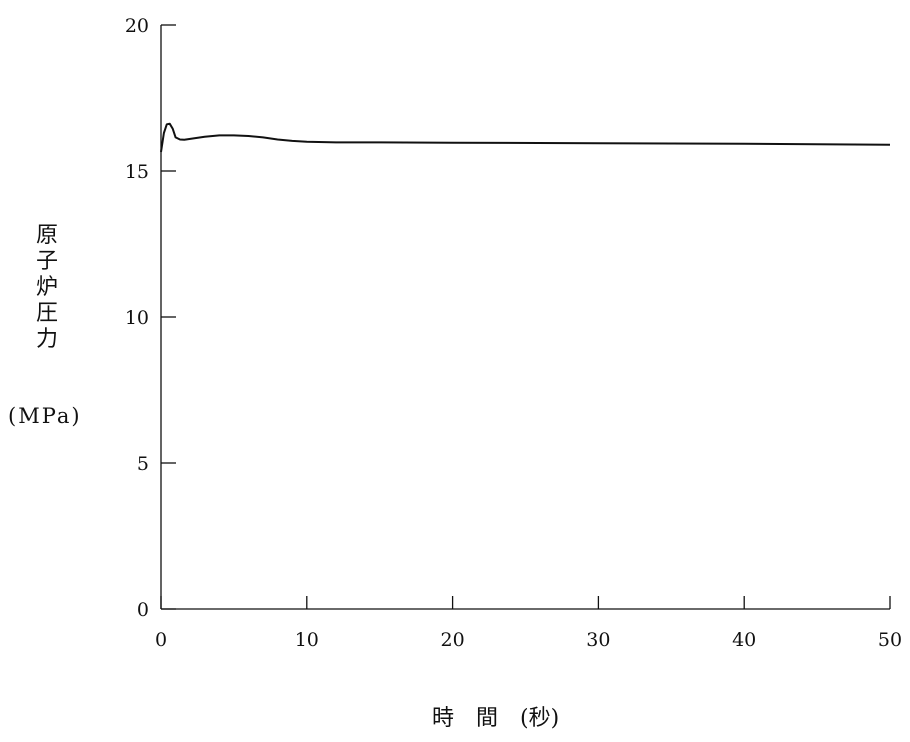 This screenshot has width=910, height=742. What do you see at coordinates (598, 640) in the screenshot?
I see `x-tick-label: 30` at bounding box center [598, 640].